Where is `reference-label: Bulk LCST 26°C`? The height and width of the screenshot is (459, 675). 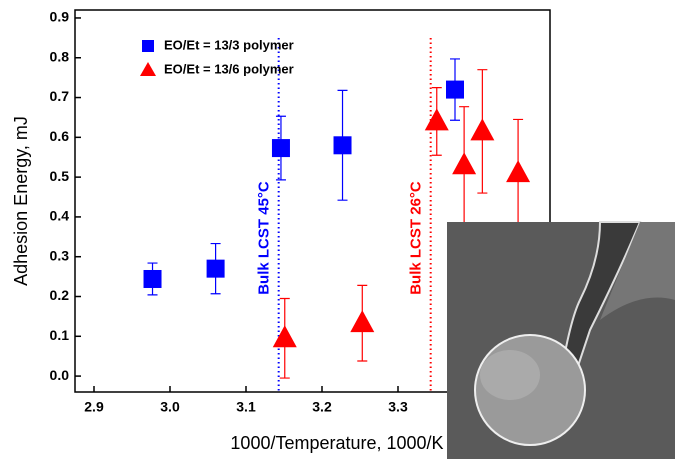 reference-label: Bulk LCST 26°C is located at coordinates (416, 238).